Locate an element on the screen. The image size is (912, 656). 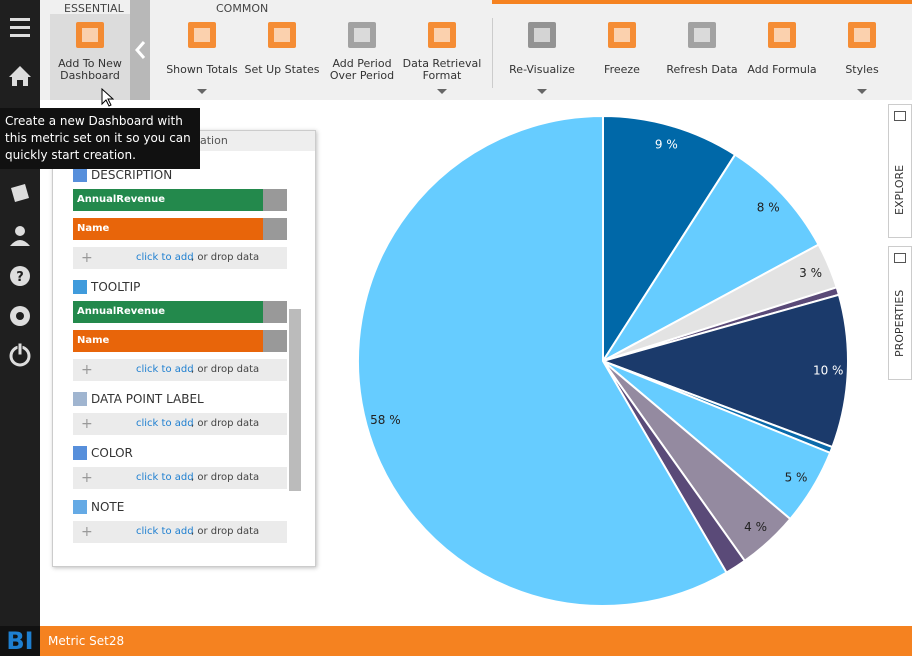
section-title: NOTE is located at coordinates (108, 507).